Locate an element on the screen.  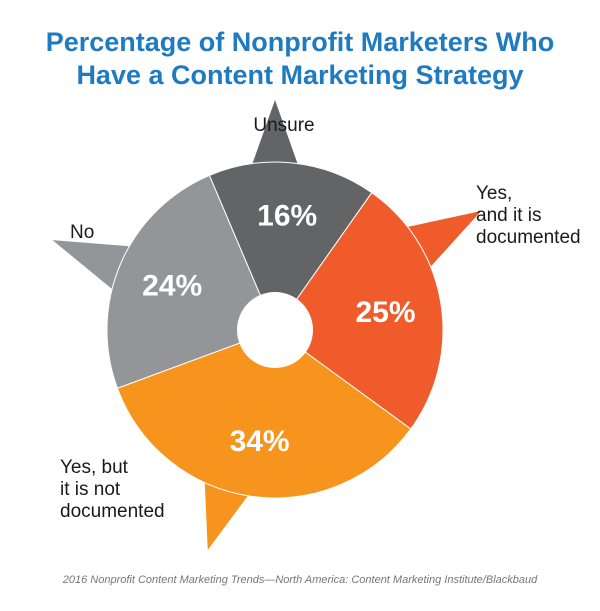
slice-category-label-no: No is located at coordinates (82, 232).